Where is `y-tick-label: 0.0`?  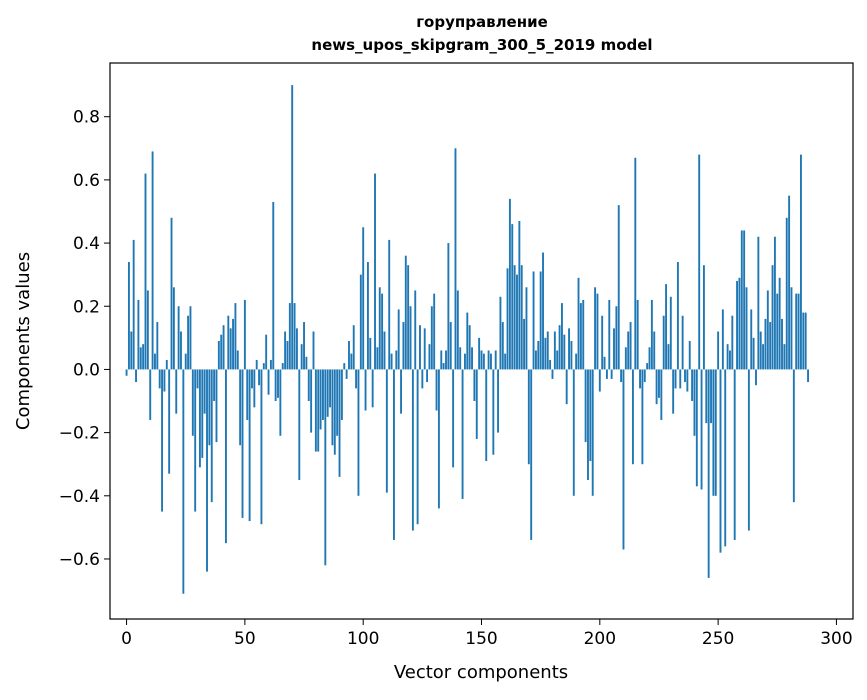
y-tick-label: 0.0 is located at coordinates (86, 370).